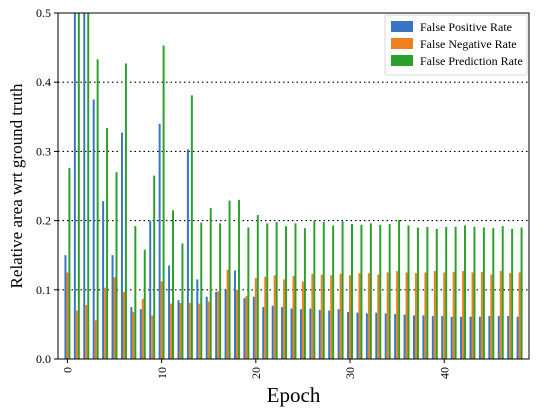 The image size is (550, 416). Describe the element at coordinates (350, 373) in the screenshot. I see `x-tick-label: 30` at that location.